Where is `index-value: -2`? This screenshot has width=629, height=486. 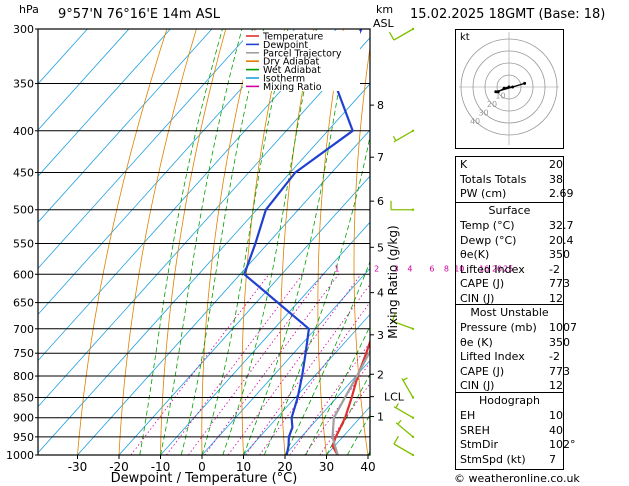 index-value: -2 is located at coordinates (554, 357).